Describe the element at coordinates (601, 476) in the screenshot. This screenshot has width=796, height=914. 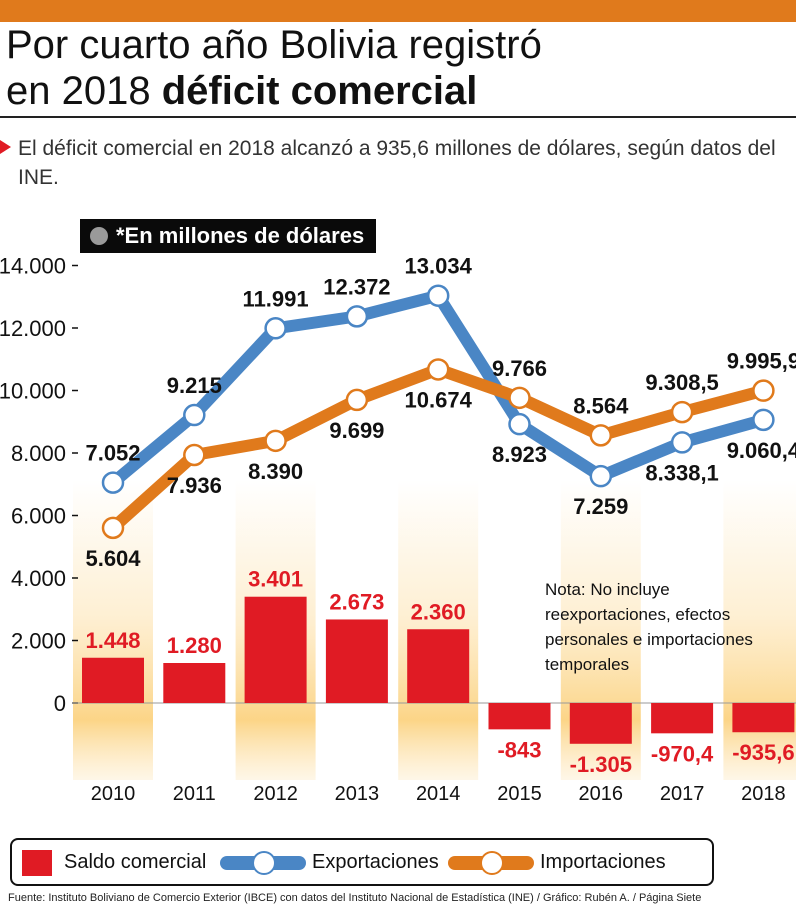
I see `point-exportaciones-2016` at that location.